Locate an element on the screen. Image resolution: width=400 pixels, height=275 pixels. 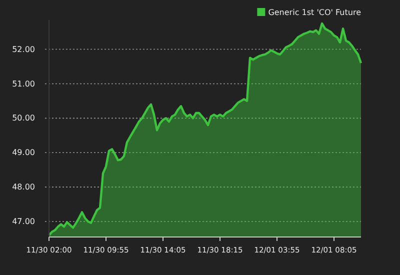
y-tick-label: 52.00 is located at coordinates (23, 49).